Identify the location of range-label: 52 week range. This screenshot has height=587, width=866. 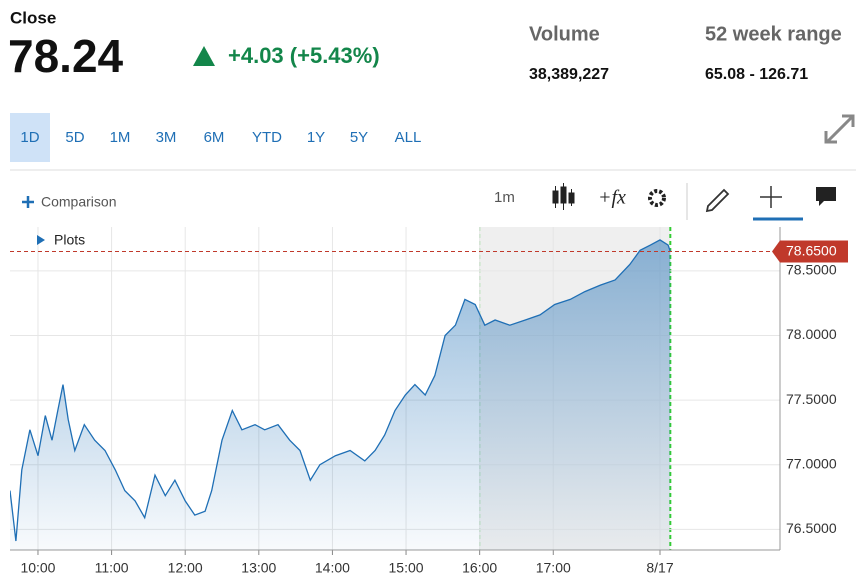
(773, 34).